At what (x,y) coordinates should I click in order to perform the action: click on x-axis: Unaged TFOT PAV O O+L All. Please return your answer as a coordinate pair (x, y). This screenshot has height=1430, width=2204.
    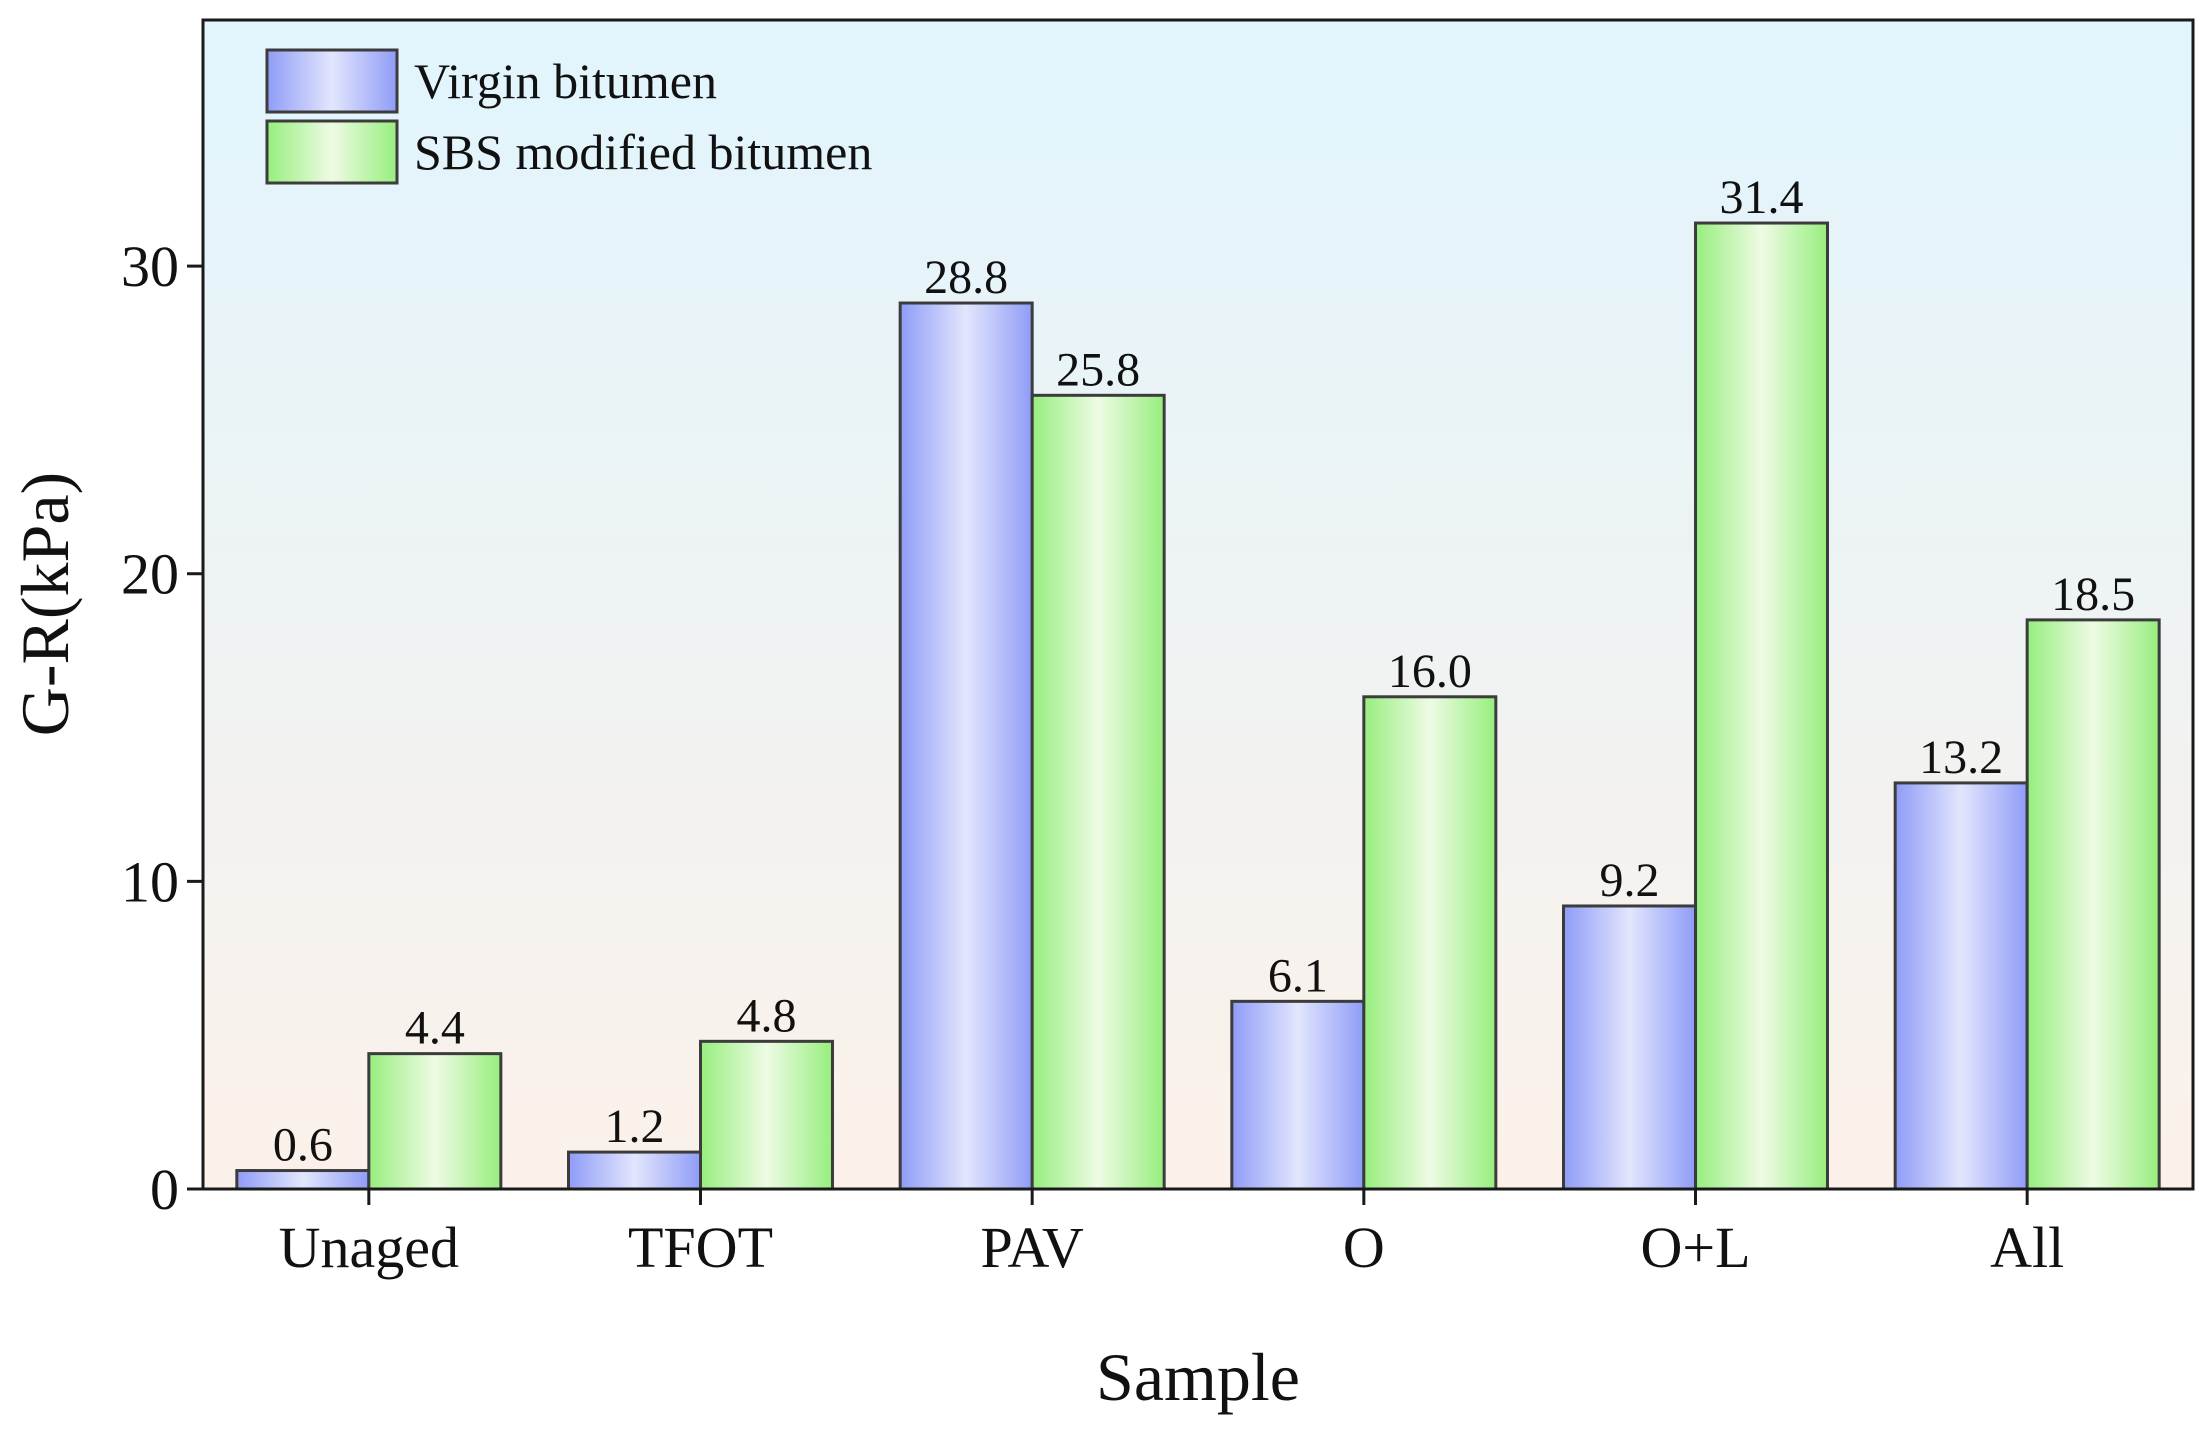
    Looking at the image, I should click on (1171, 1234).